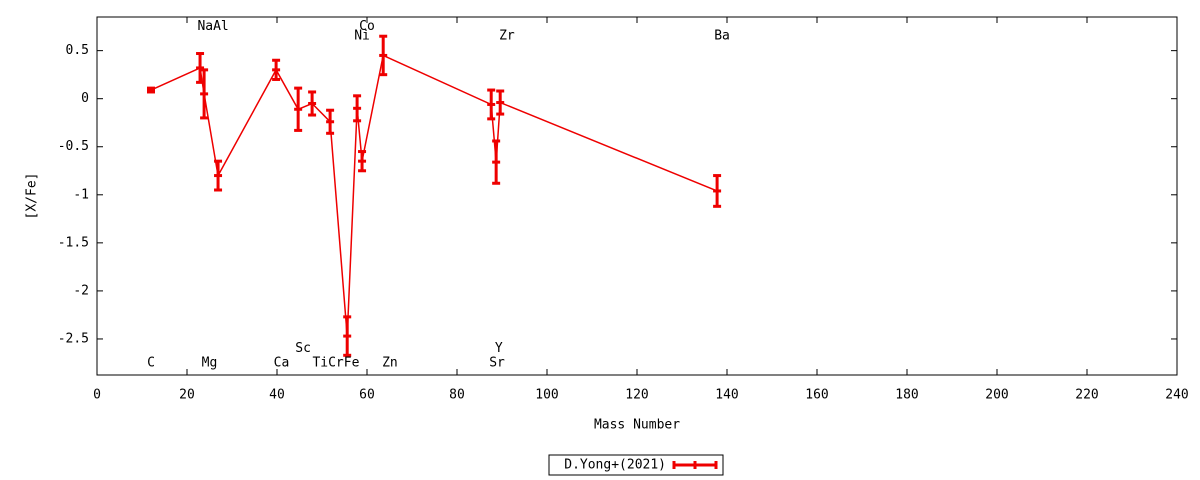  I want to click on y-tick-label: -2.5, so click(73, 338).